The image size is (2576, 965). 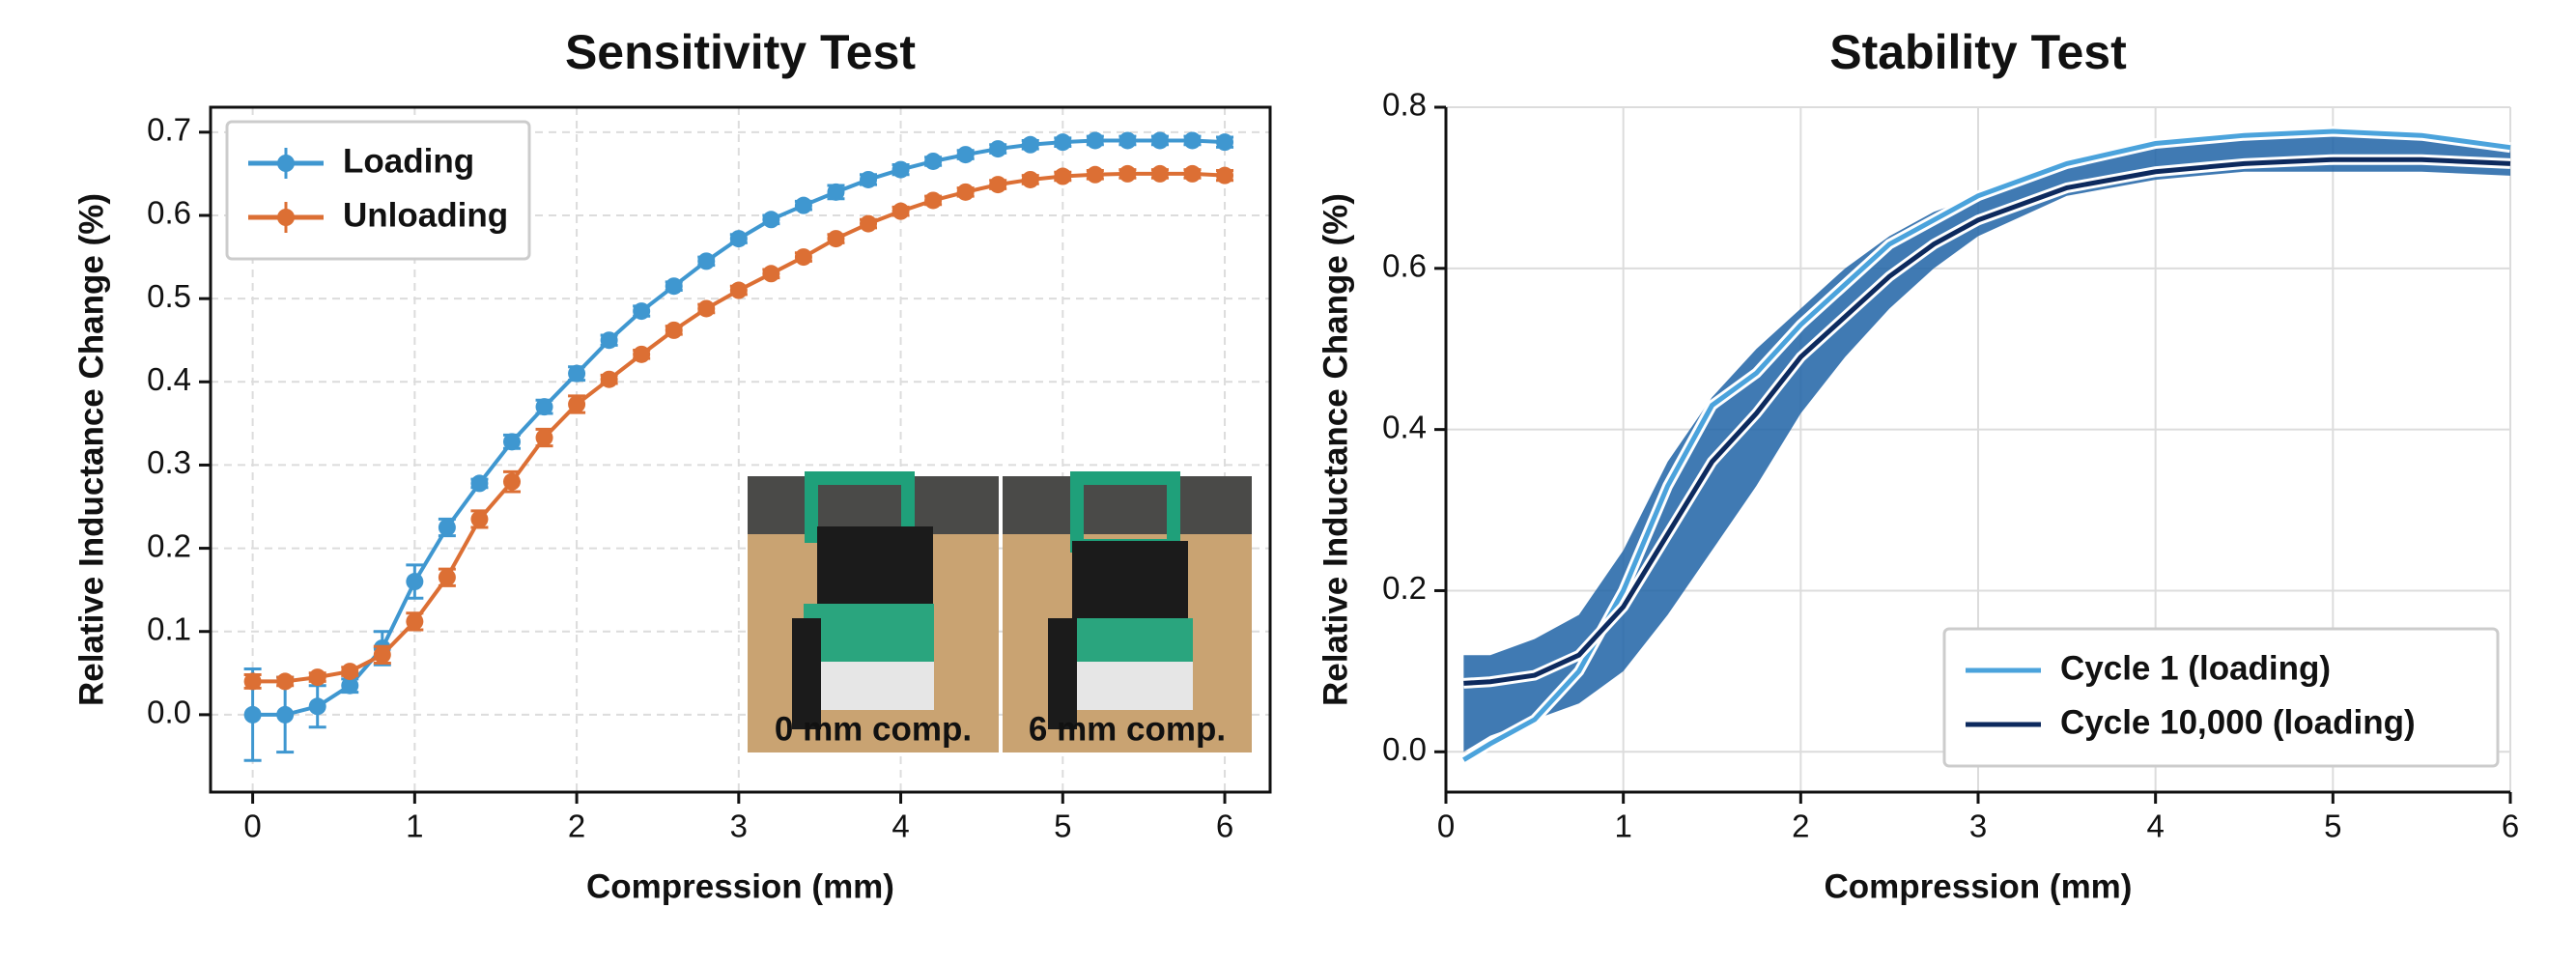 What do you see at coordinates (408, 161) in the screenshot?
I see `legend-label: Loading` at bounding box center [408, 161].